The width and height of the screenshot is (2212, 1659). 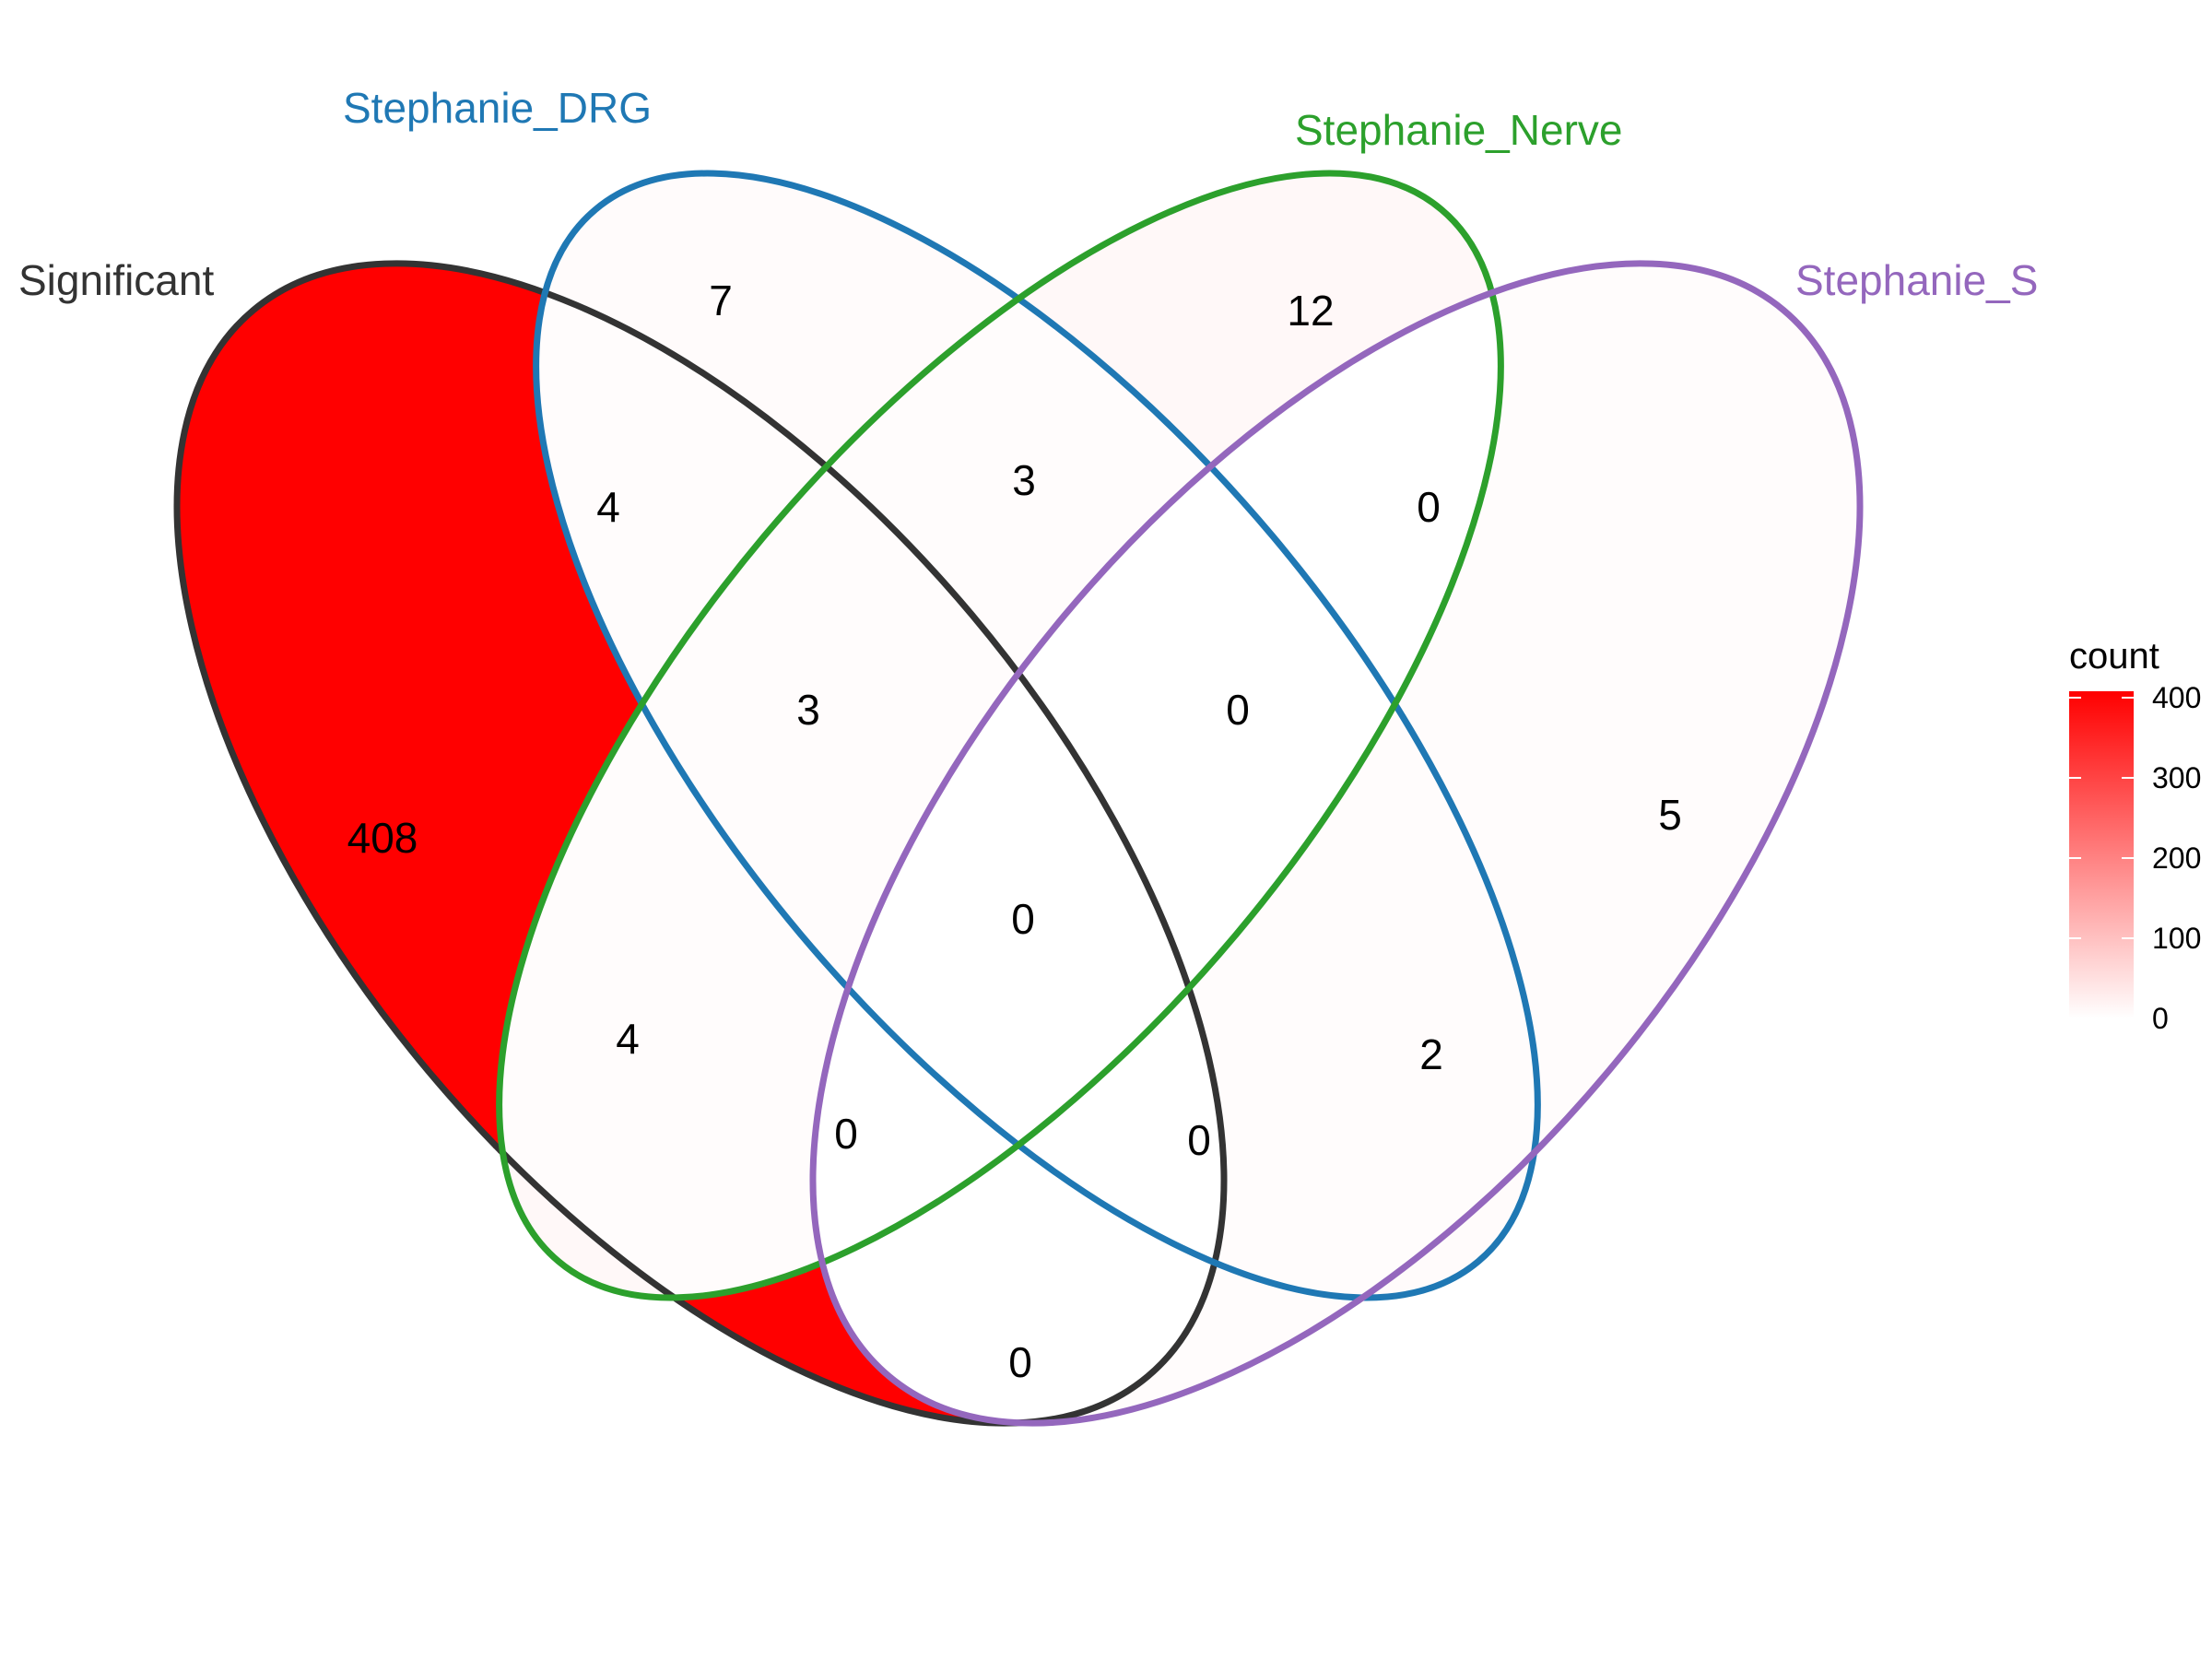 What do you see at coordinates (1199, 1140) in the screenshot?
I see `count-significant-drg-s: 0` at bounding box center [1199, 1140].